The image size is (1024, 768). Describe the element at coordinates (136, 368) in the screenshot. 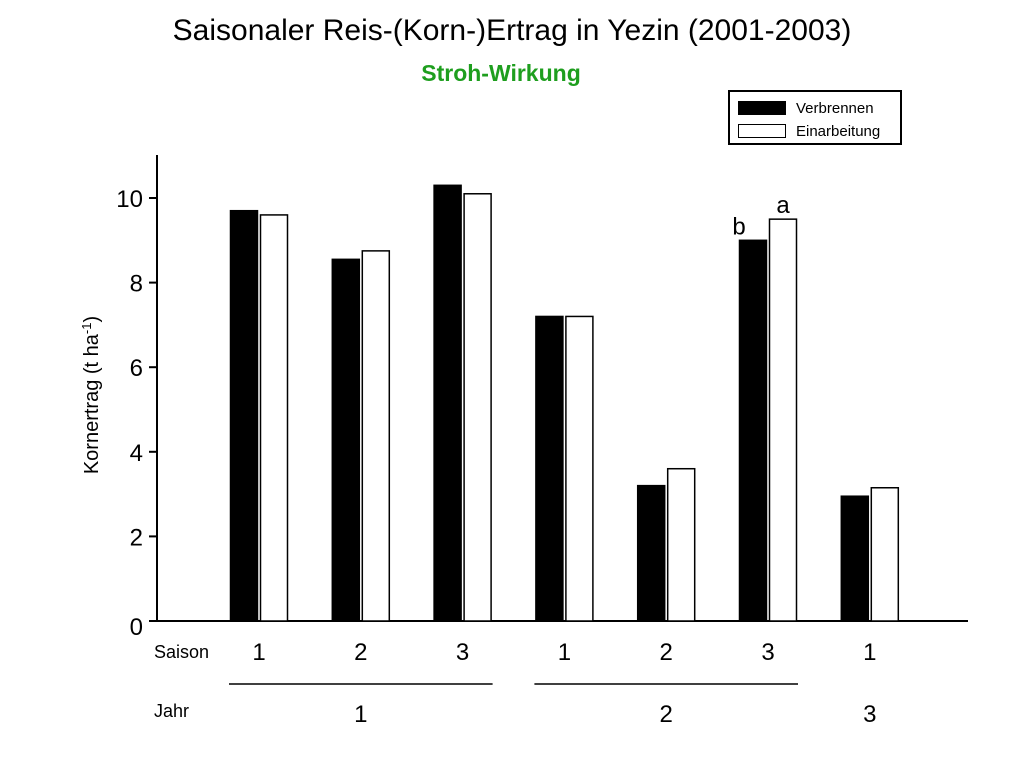

I see `y-tick-label: 6` at that location.